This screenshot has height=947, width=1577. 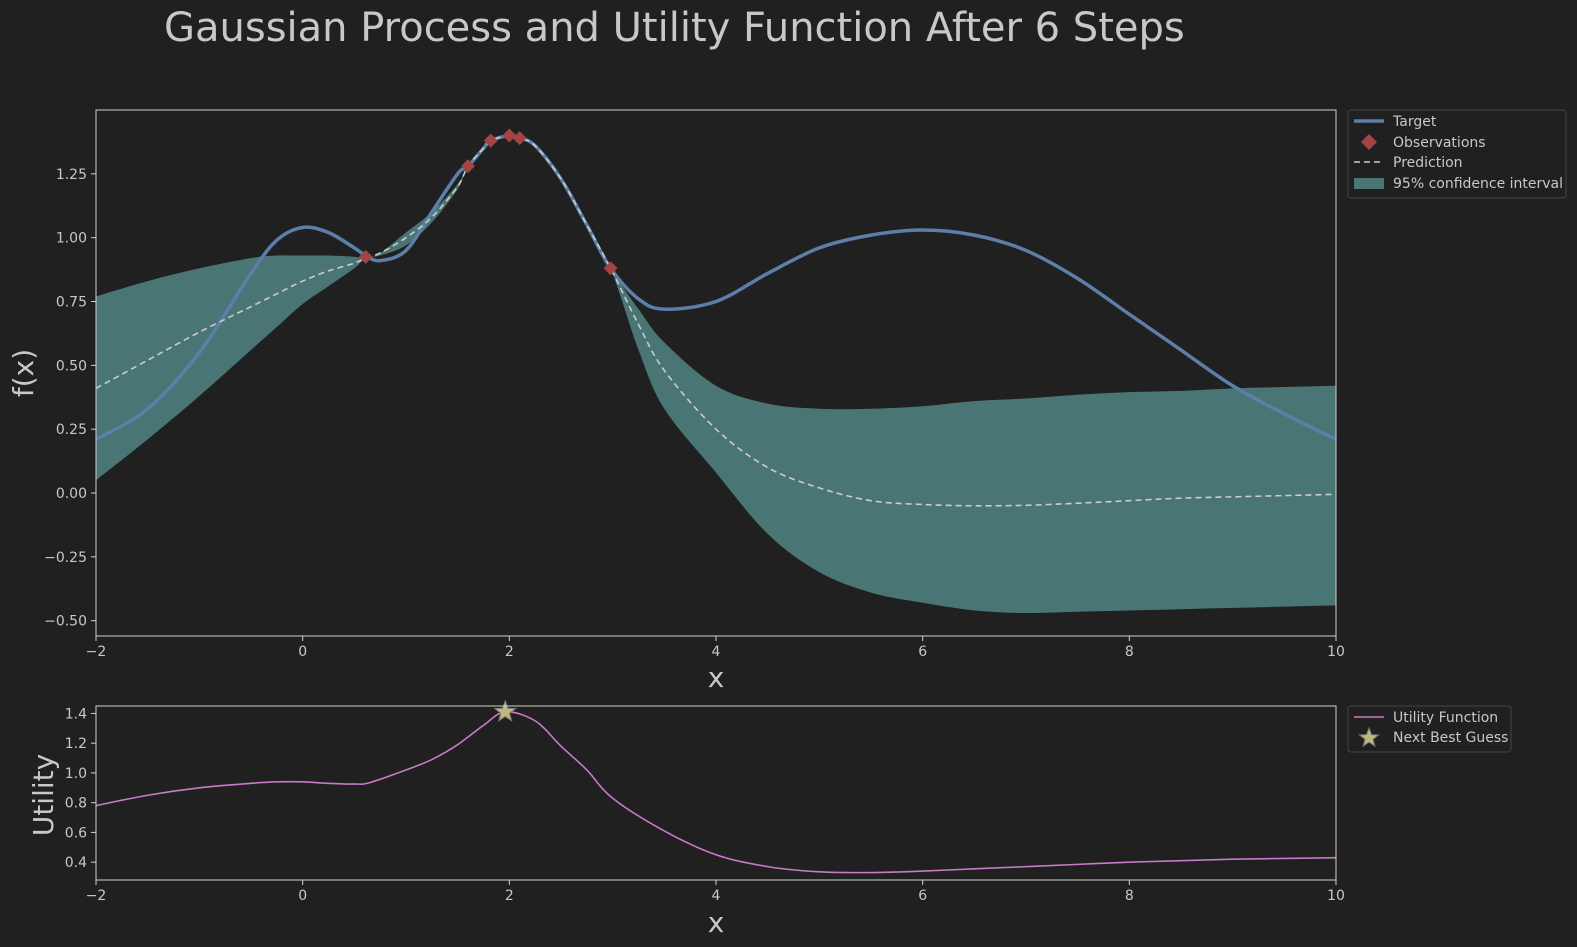 What do you see at coordinates (76, 833) in the screenshot?
I see `utility-ytick-label: 0.6` at bounding box center [76, 833].